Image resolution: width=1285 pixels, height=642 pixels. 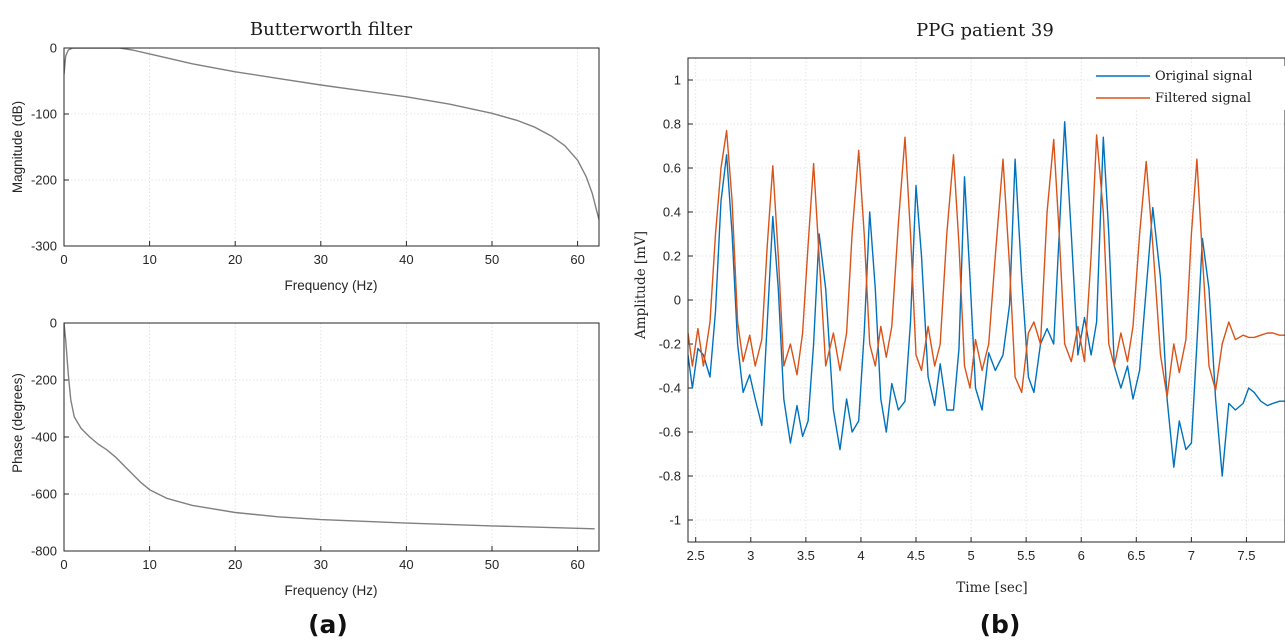 I want to click on phase-plot-xlabel: Frequency (Hz), so click(x=330, y=590).